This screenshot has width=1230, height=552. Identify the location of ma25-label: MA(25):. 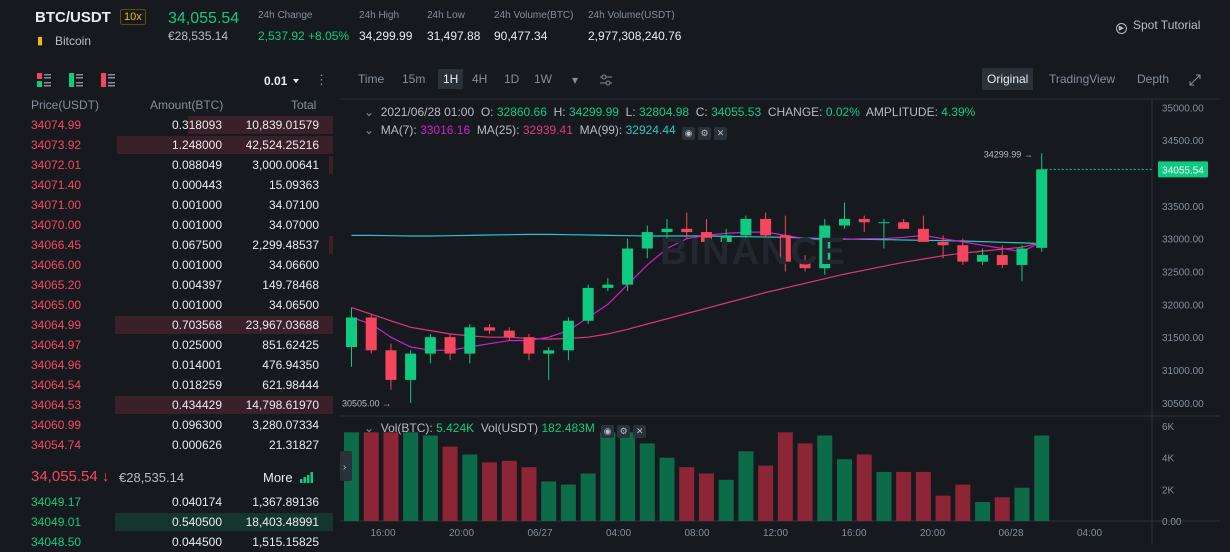
(498, 130).